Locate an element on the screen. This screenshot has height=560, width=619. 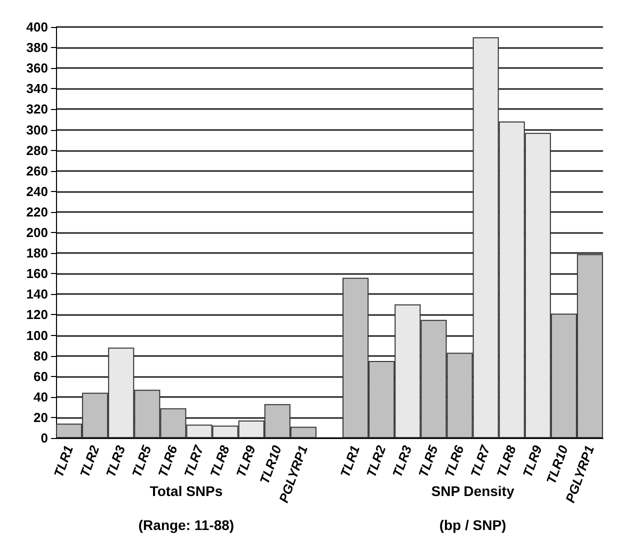
text: SNP Density is located at coordinates (472, 491).